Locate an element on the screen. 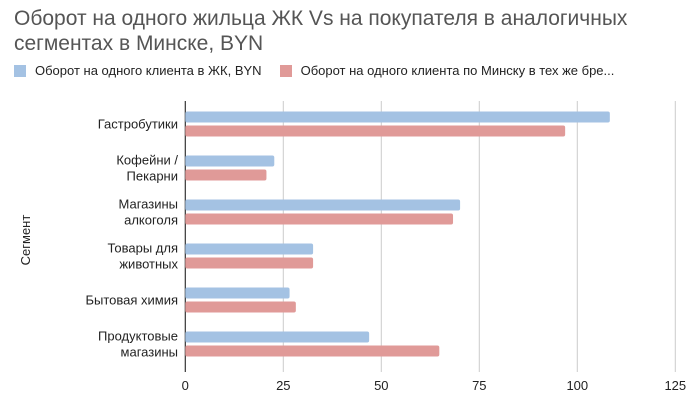 The height and width of the screenshot is (409, 690). category-label: животных is located at coordinates (148, 264).